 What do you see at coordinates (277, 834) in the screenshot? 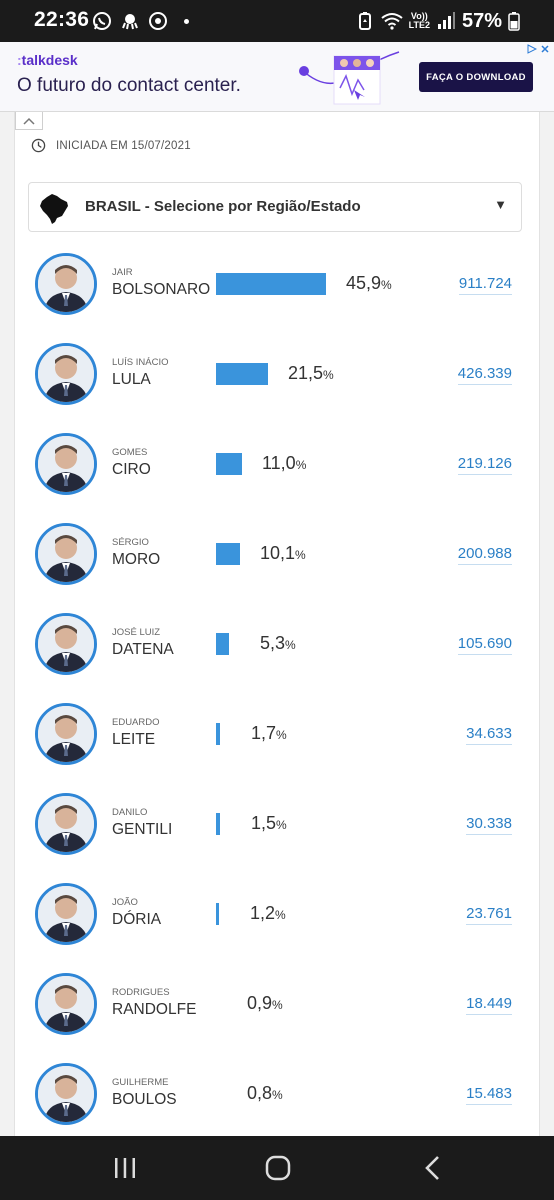
I see `candidate-row: DANILO GENTILI 1,5% 30.338` at bounding box center [277, 834].